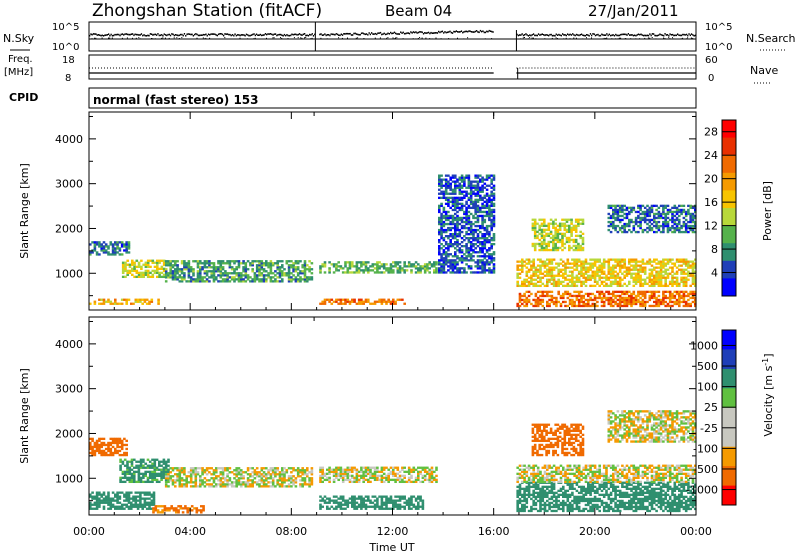 The height and width of the screenshot is (554, 800). I want to click on freq-unit: [MHz], so click(18, 72).